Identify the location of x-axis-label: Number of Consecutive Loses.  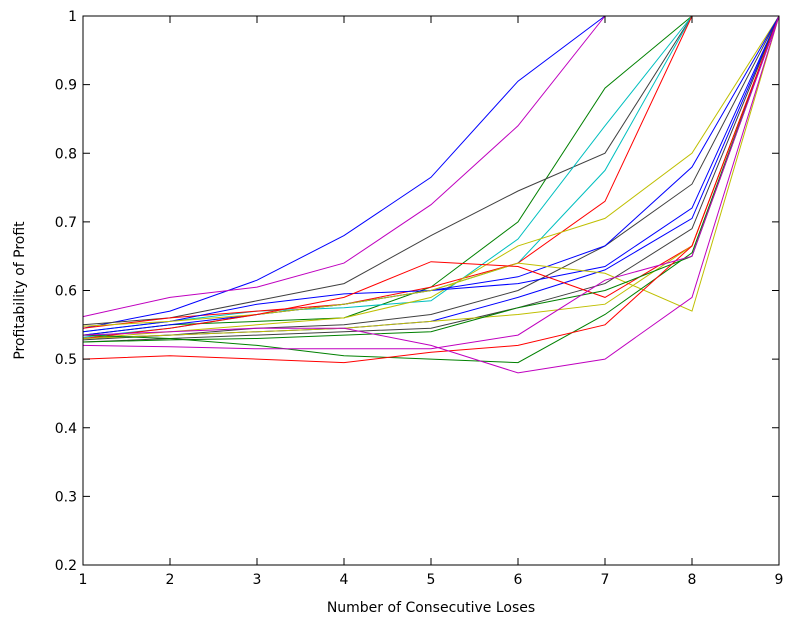
(431, 608).